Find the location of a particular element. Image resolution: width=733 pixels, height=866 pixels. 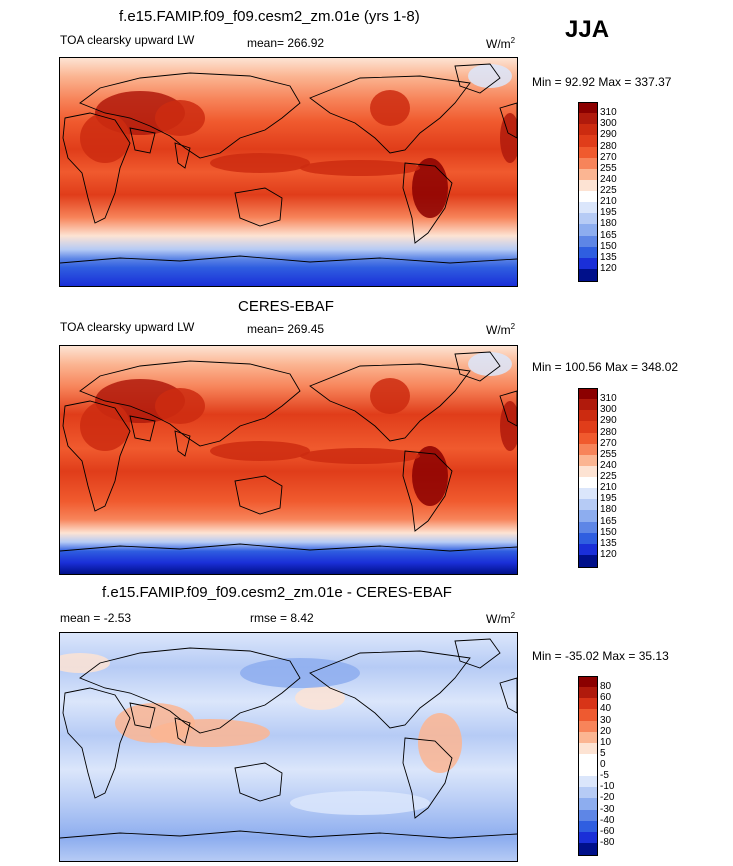

panel-3-colorbar: 80 60 40 30 20 10 5 0 -5 -10 -20 -30 -40 -60 -80 is located at coordinates (608, 766).